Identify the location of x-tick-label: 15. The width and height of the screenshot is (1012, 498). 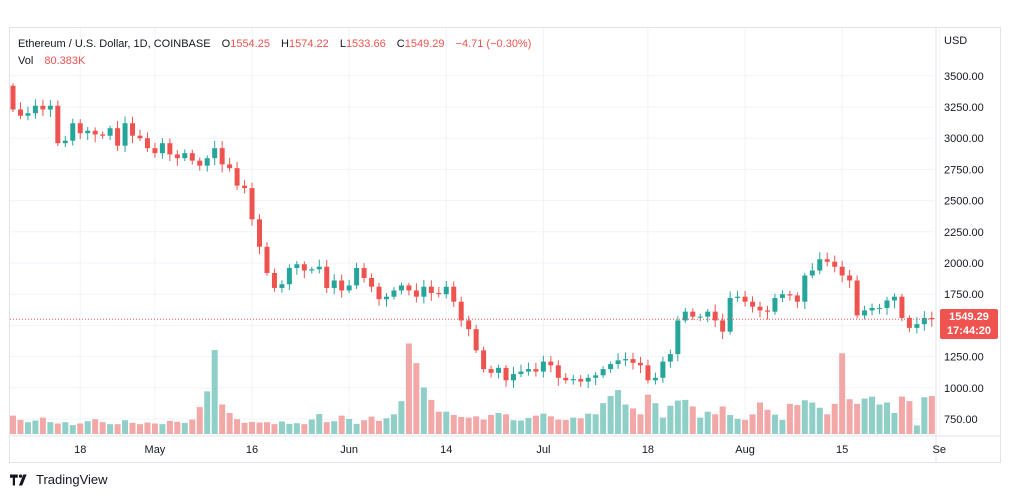
(842, 450).